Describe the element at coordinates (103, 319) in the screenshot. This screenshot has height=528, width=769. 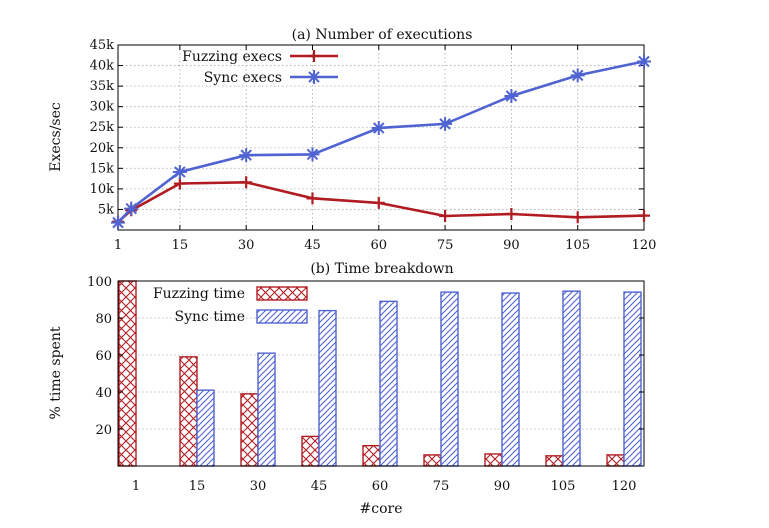
I see `y-tick-label: 80` at that location.